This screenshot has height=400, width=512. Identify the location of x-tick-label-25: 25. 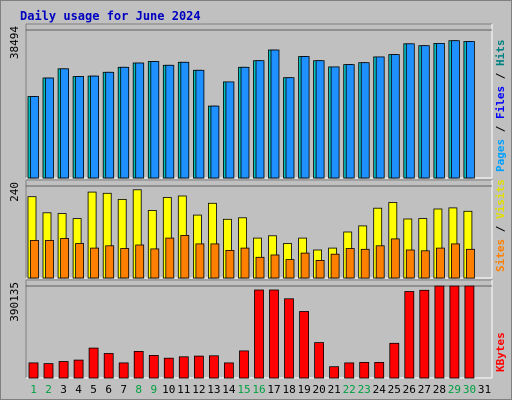
(394, 389).